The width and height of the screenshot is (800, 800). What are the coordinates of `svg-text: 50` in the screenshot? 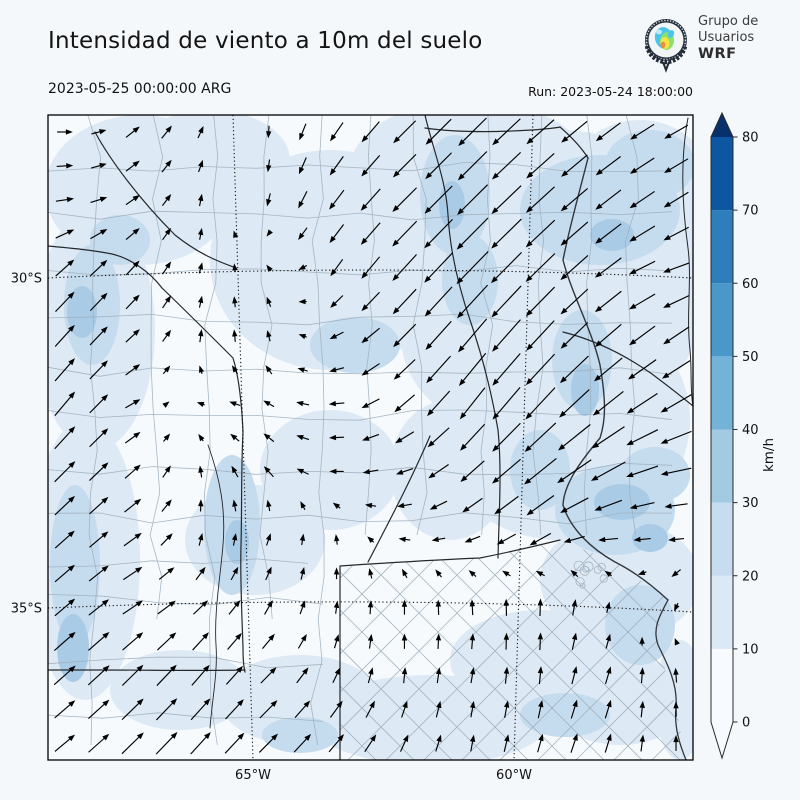 It's located at (750, 357).